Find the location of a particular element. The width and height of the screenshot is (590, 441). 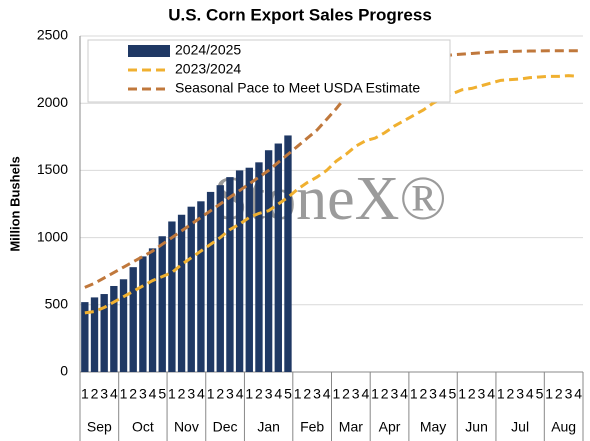

month-label: Nov is located at coordinates (186, 427).